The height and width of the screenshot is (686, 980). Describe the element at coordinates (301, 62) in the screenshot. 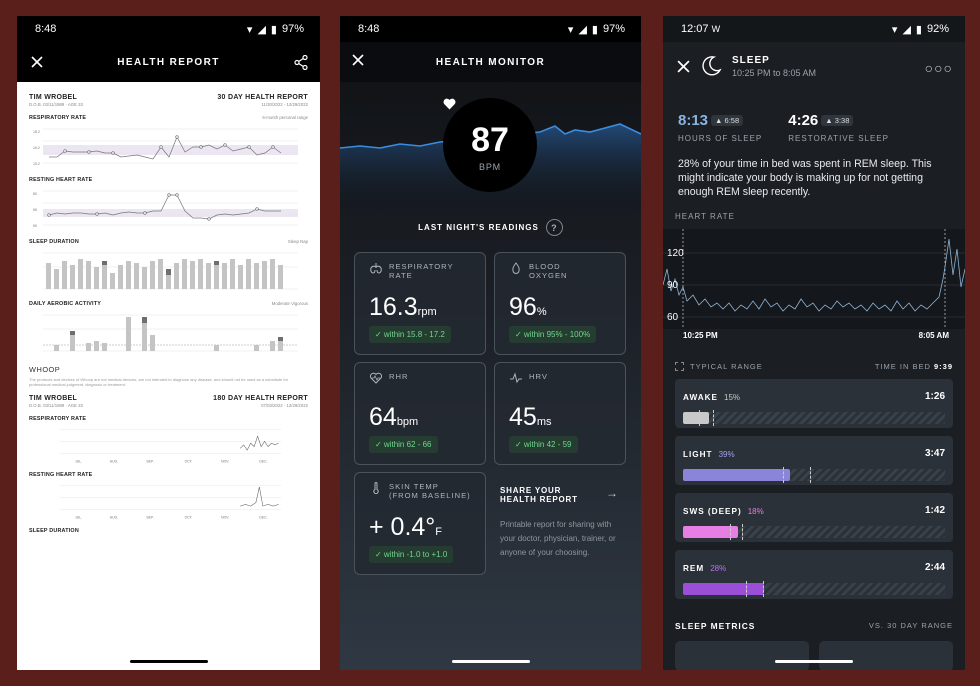

I see `share-icon` at that location.